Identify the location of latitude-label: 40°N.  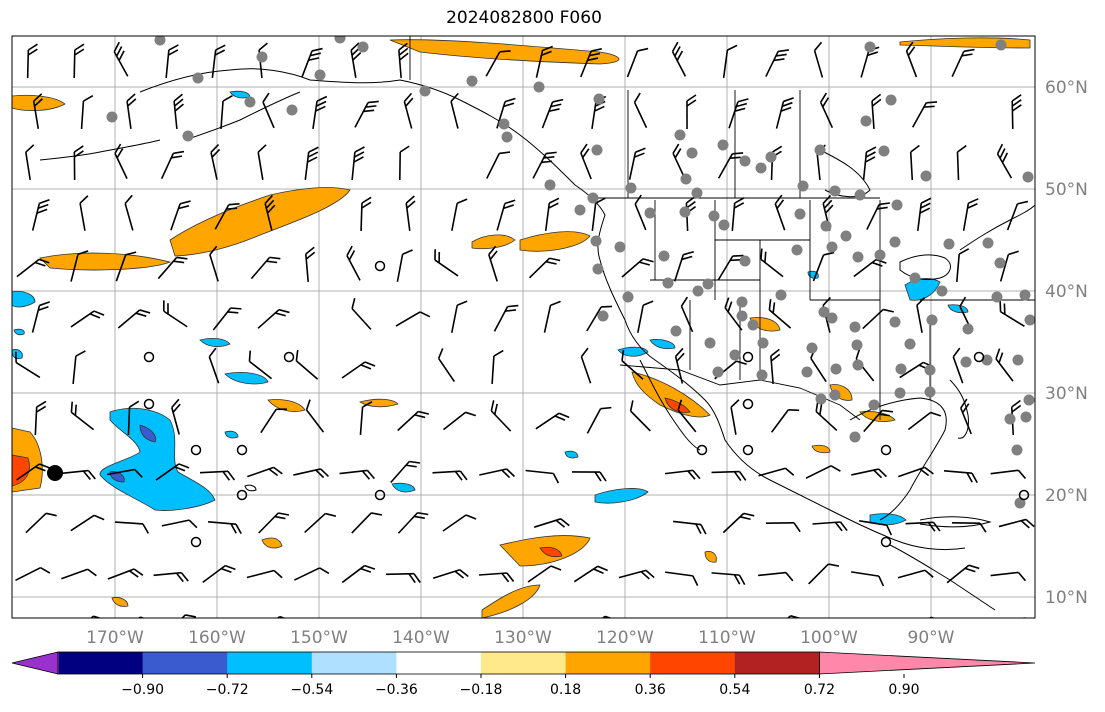
(1066, 292).